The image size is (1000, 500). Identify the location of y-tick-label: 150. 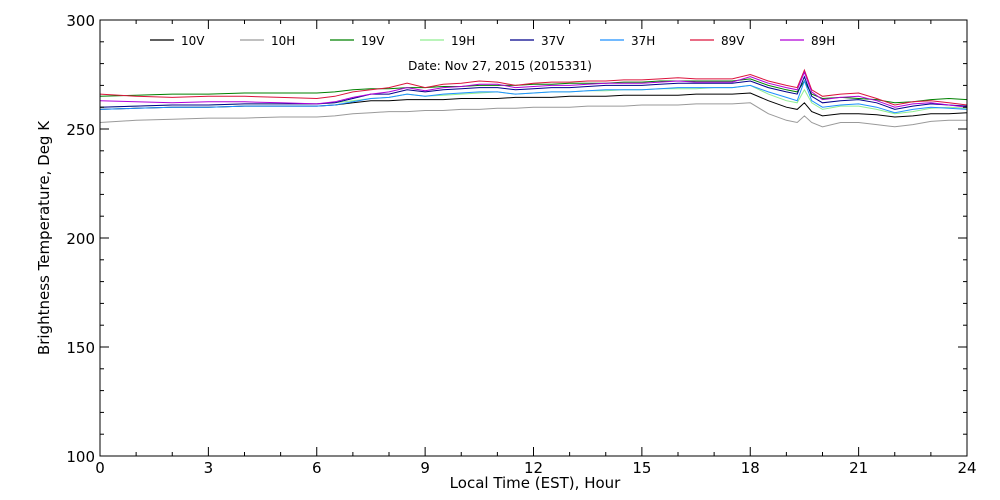
(80, 348).